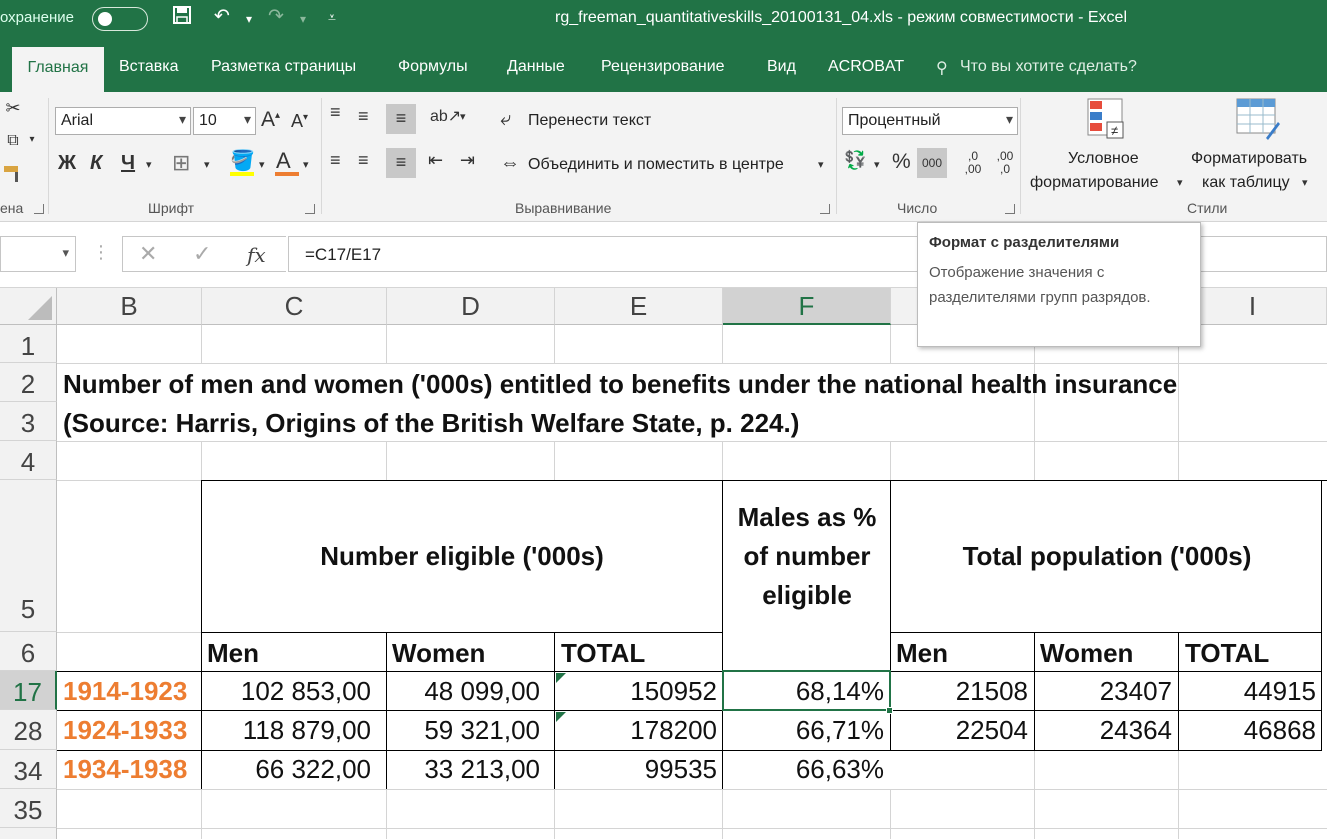 Image resolution: width=1327 pixels, height=839 pixels. I want to click on pop-total-cell: 44915, so click(1279, 691).